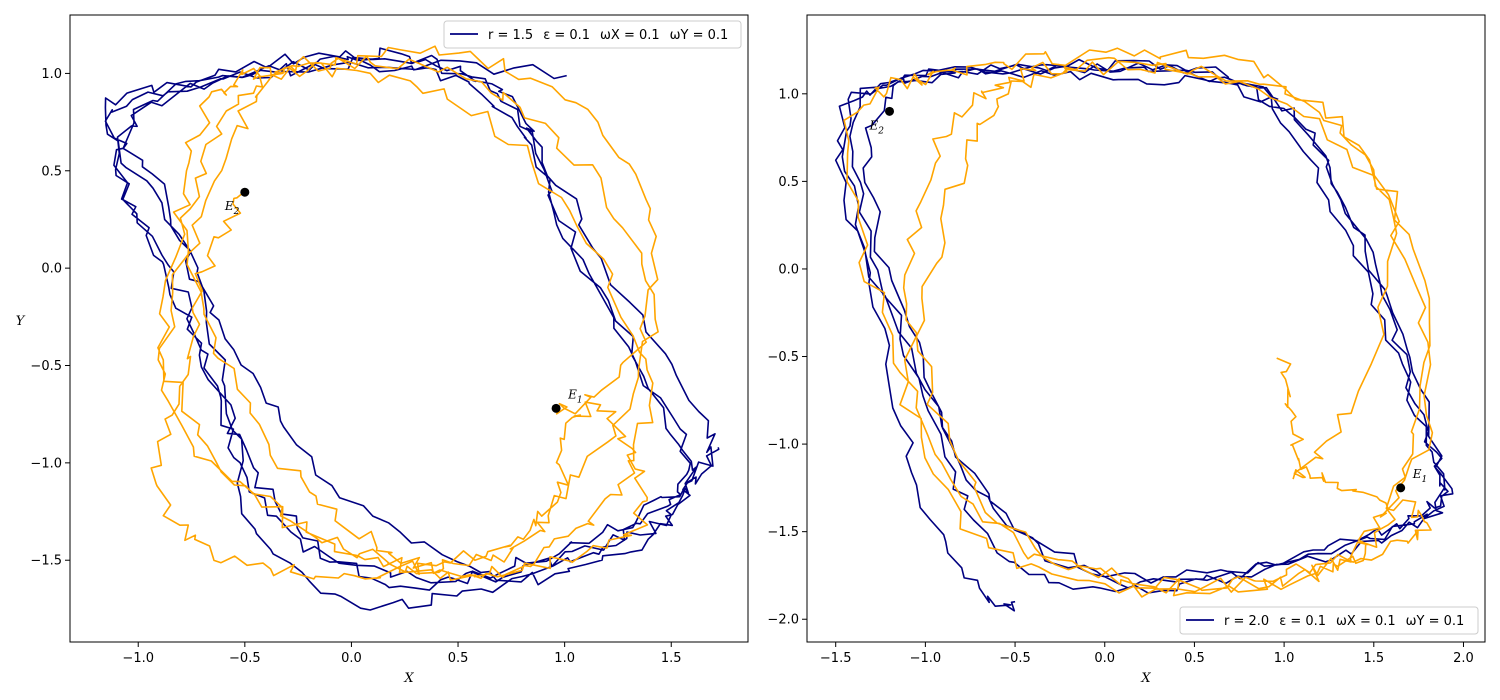 The width and height of the screenshot is (1500, 700). Describe the element at coordinates (1145, 678) in the screenshot. I see `right-x-axis-label: X` at that location.